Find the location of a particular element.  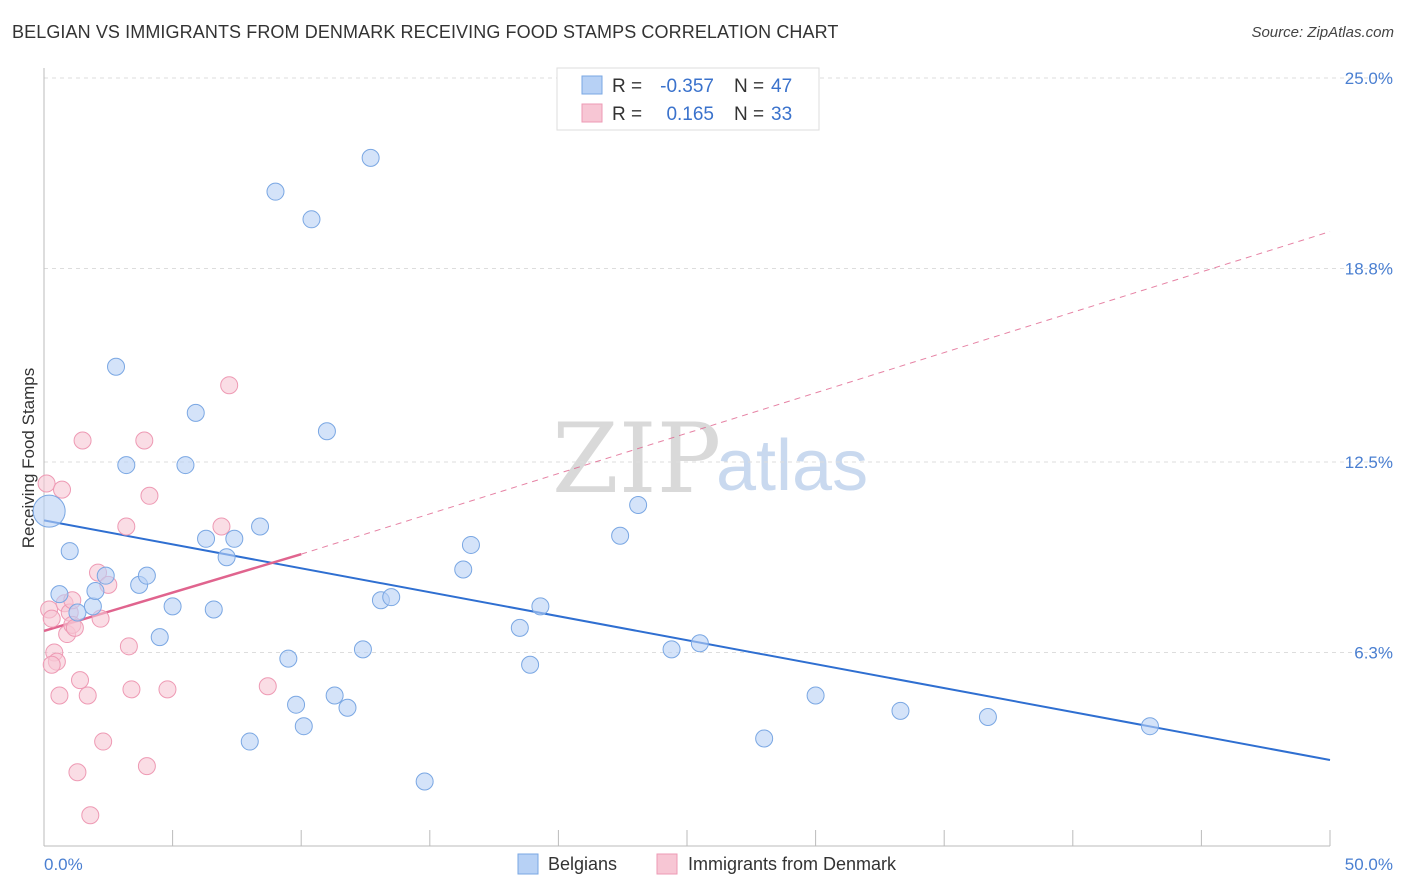

y-tick-labels: 6.3% 12.5% 18.8% 25.0% is located at coordinates (1369, 365).